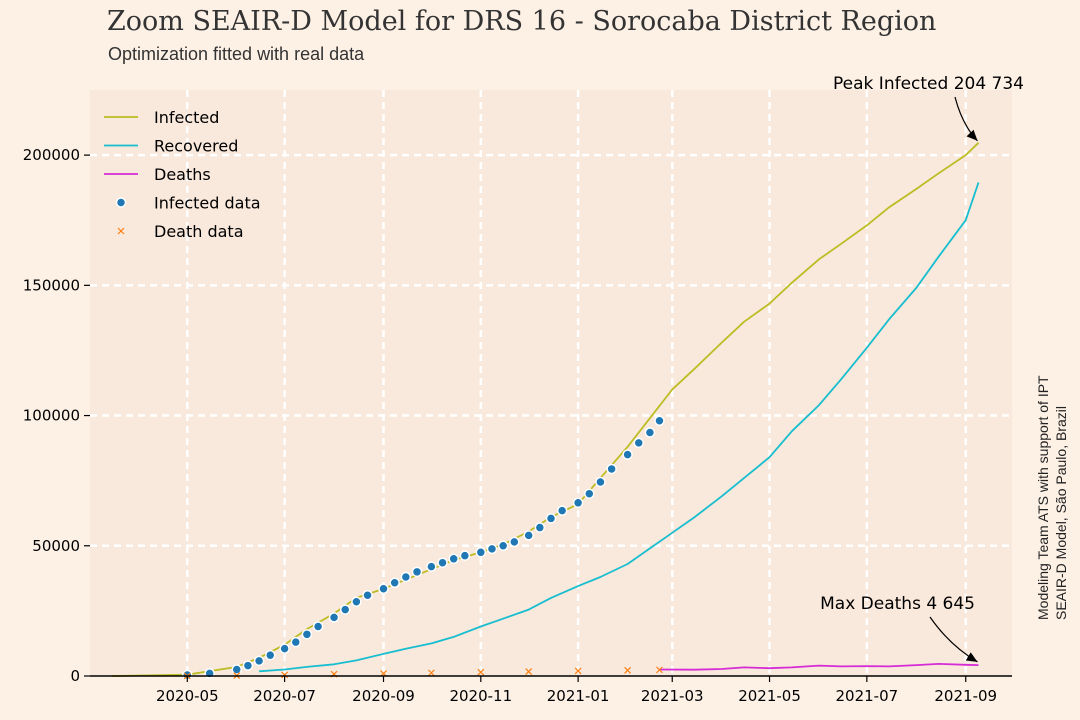  Describe the element at coordinates (672, 696) in the screenshot. I see `x-tick-label: 2021-03` at that location.